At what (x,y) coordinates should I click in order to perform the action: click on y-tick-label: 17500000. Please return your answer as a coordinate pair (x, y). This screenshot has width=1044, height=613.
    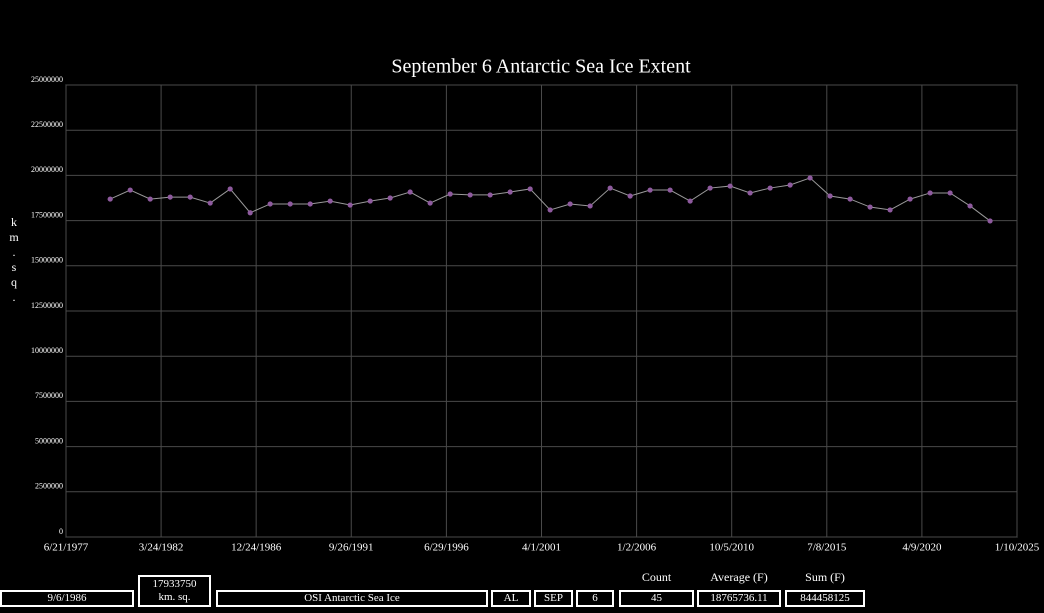
    Looking at the image, I should click on (47, 214).